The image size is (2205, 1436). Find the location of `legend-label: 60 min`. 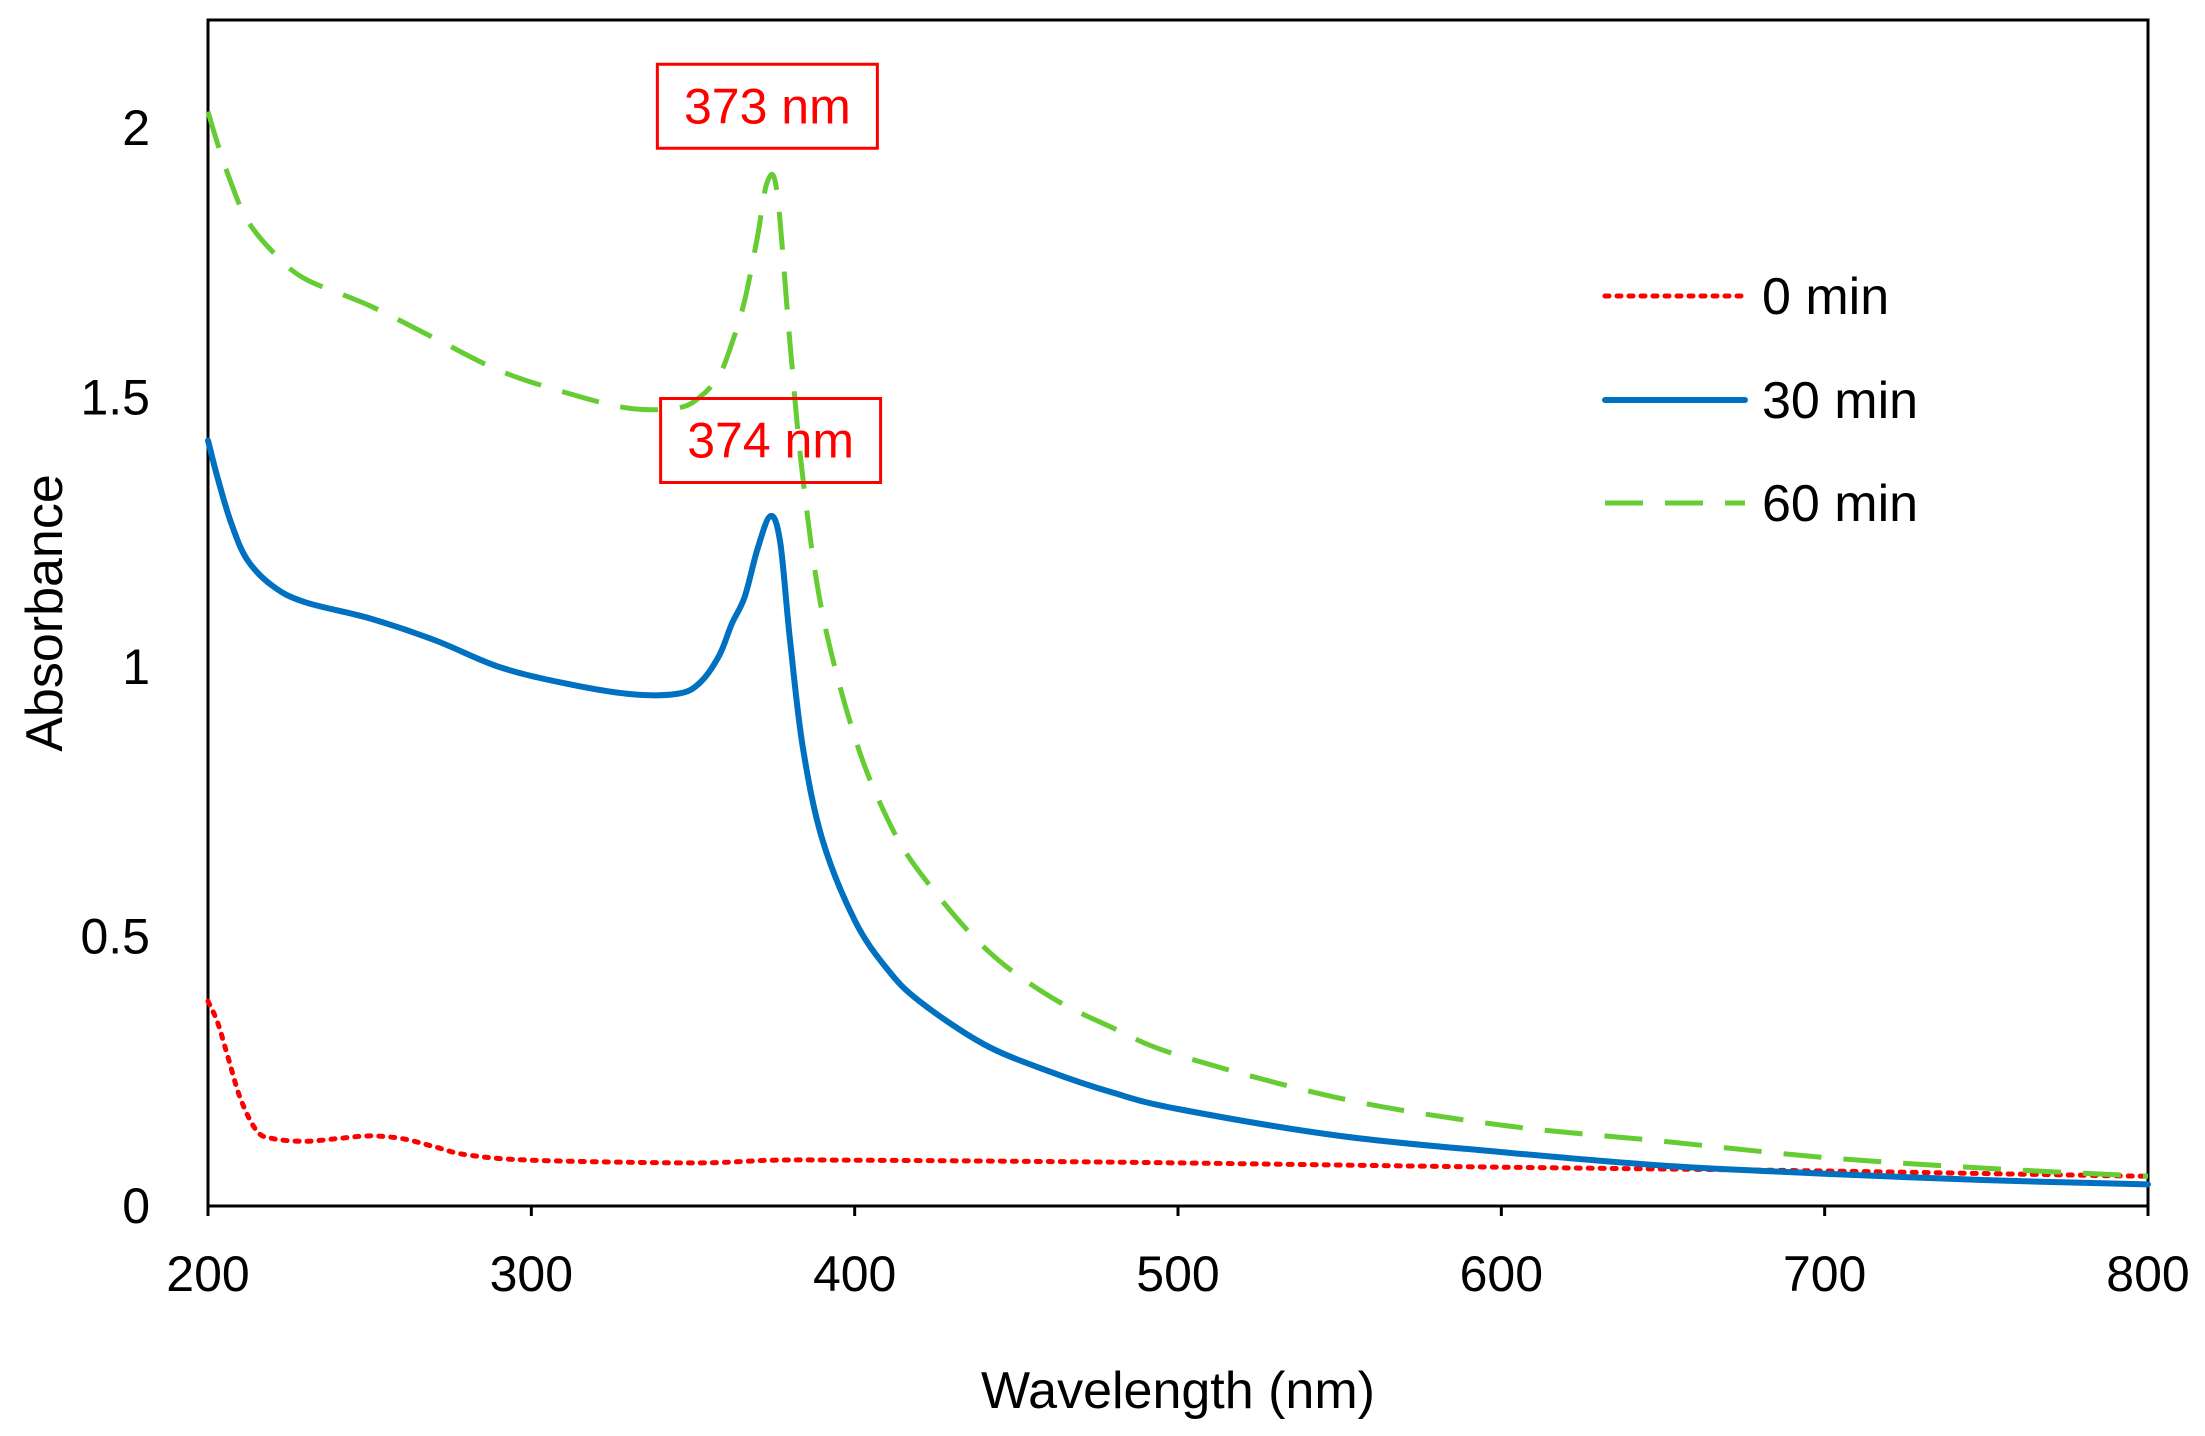

legend-label: 60 min is located at coordinates (1840, 504).